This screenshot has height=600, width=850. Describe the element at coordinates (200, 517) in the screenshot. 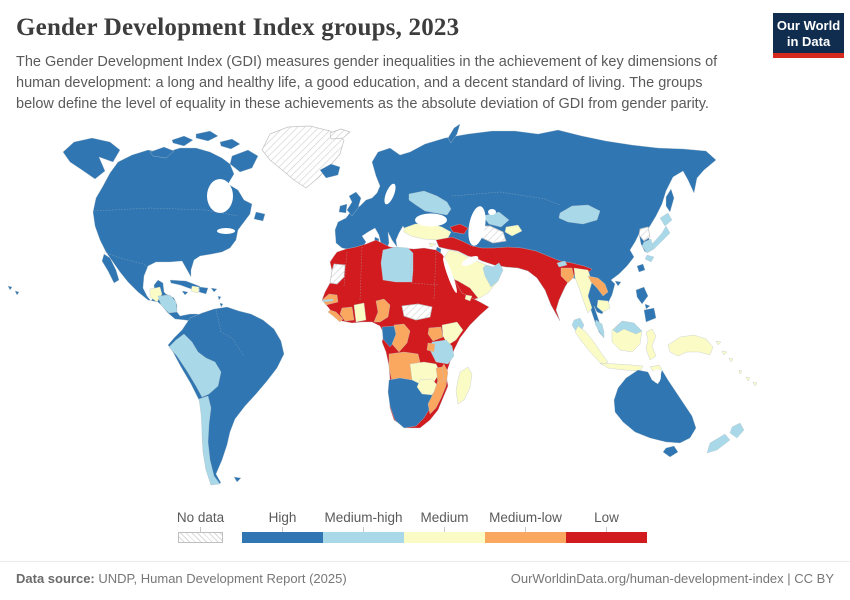

I see `legend-no-data-label: No data` at that location.